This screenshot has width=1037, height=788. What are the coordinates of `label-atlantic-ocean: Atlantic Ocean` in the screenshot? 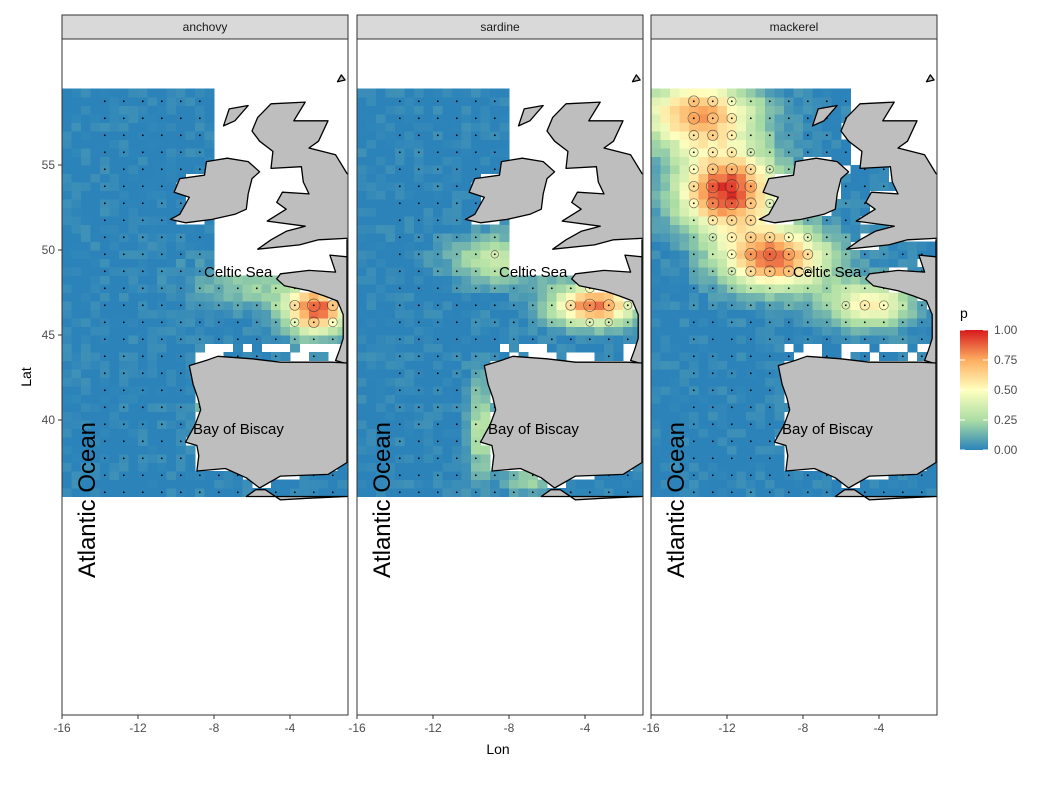 It's located at (382, 500).